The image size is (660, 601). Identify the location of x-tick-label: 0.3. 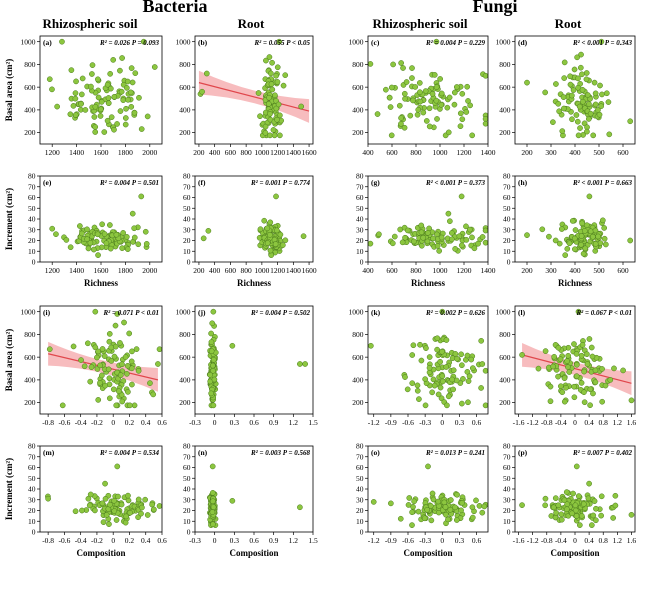
(235, 540).